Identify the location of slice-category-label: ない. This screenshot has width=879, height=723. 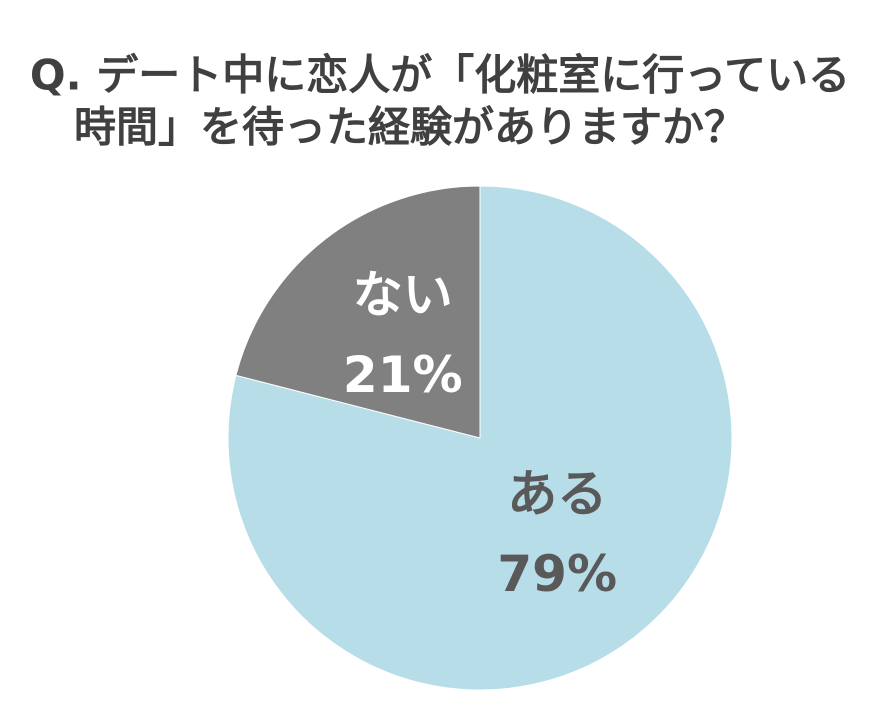
(403, 295).